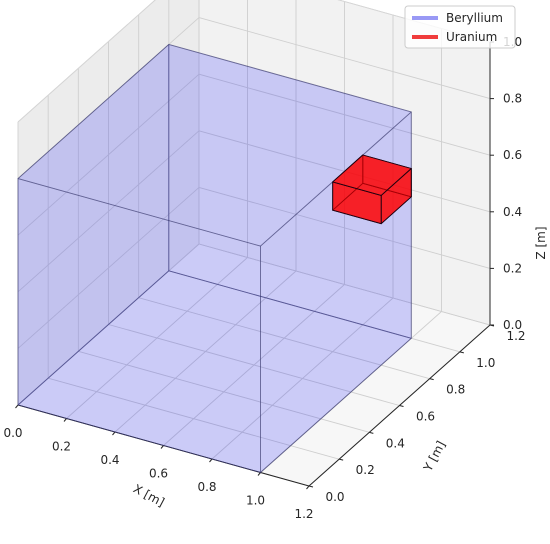 This screenshot has width=550, height=544. Describe the element at coordinates (334, 497) in the screenshot. I see `y-tick-label: 0.0` at that location.